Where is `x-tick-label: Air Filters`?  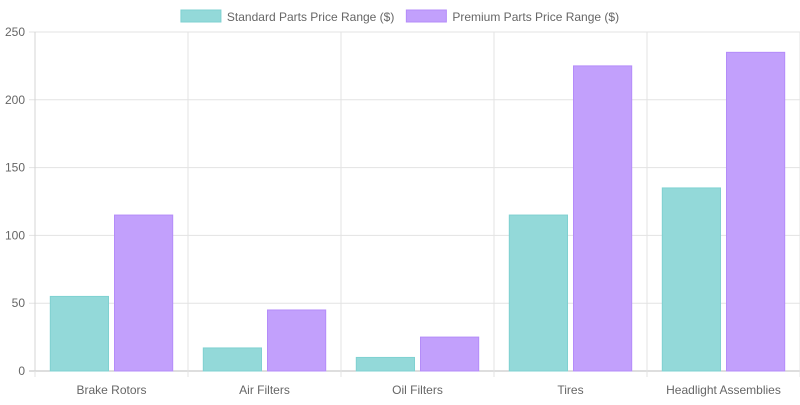 x-tick-label: Air Filters is located at coordinates (264, 390).